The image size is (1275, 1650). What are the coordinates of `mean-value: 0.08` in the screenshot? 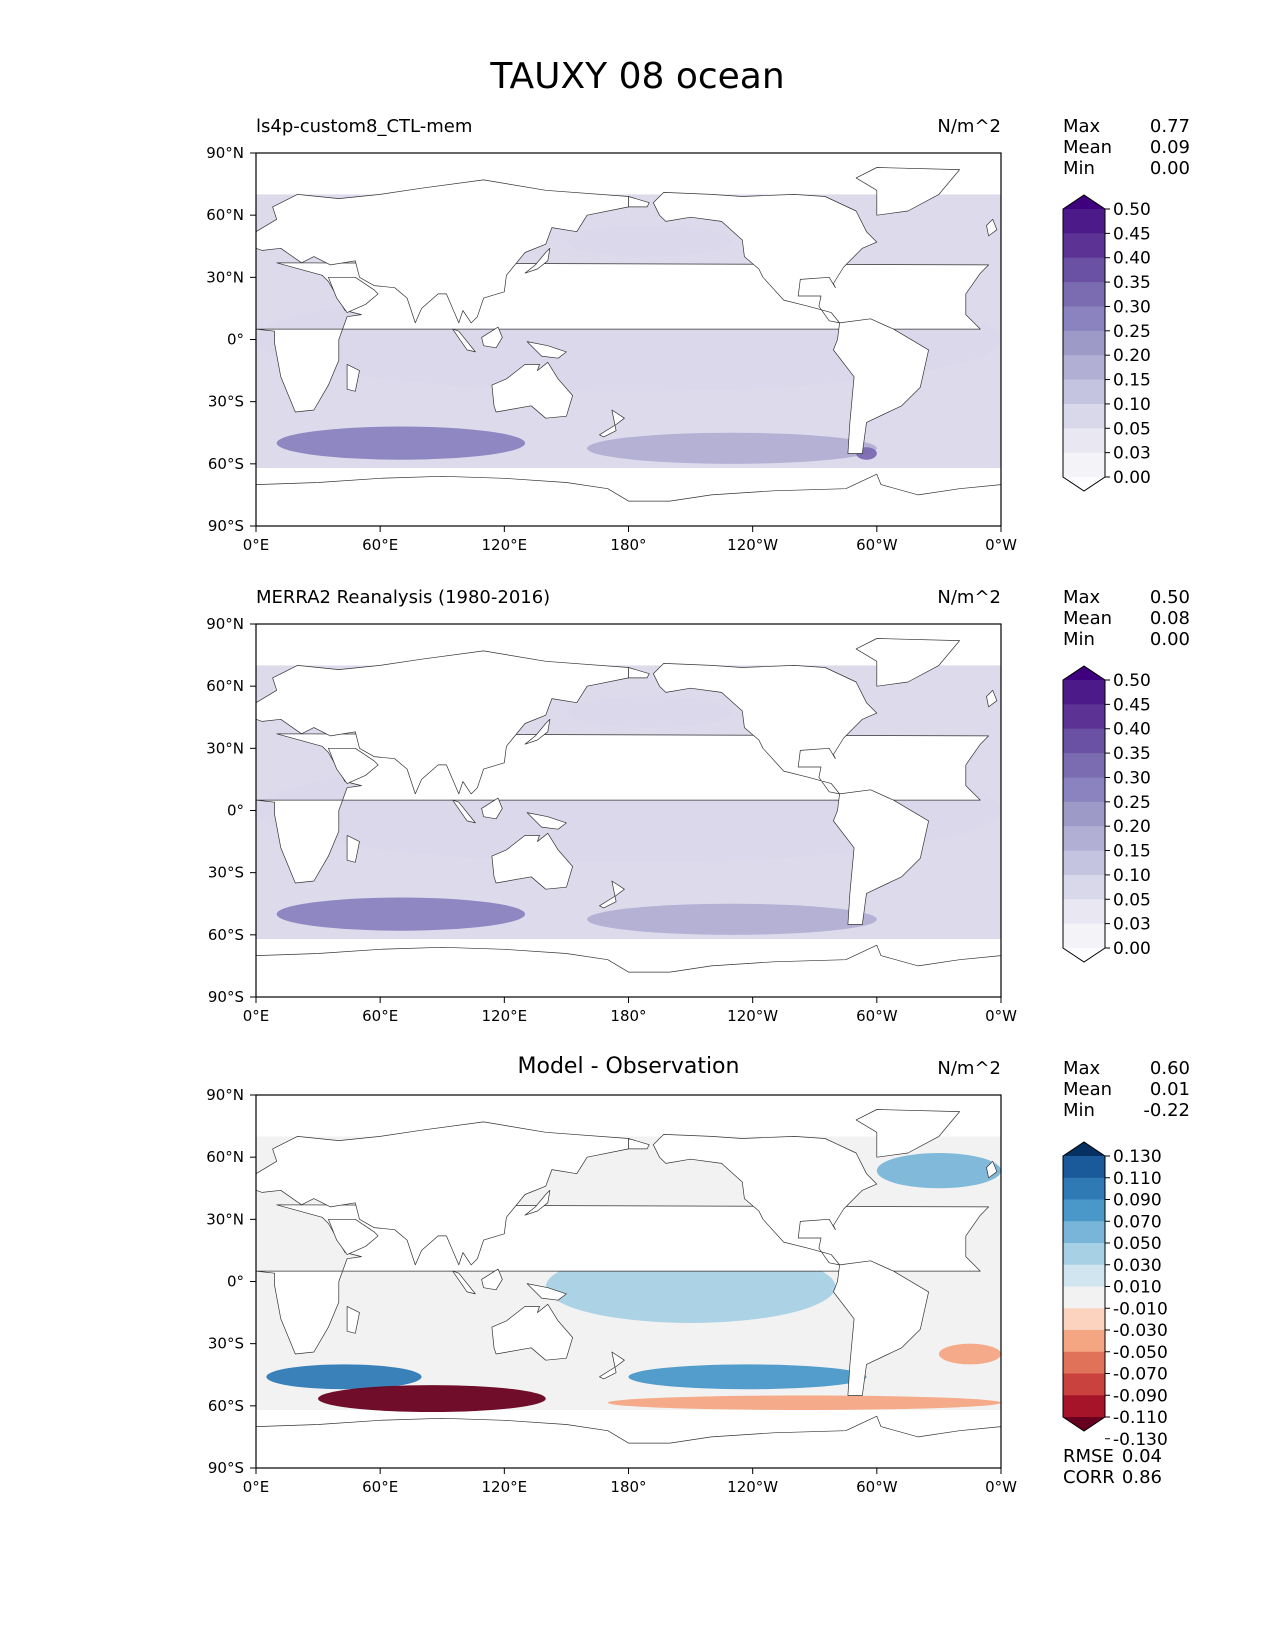 It's located at (1169, 618).